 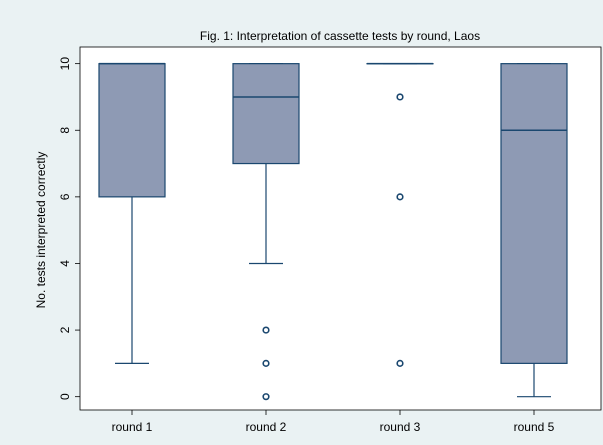 I want to click on x-tick-label: round 1, so click(x=132, y=427).